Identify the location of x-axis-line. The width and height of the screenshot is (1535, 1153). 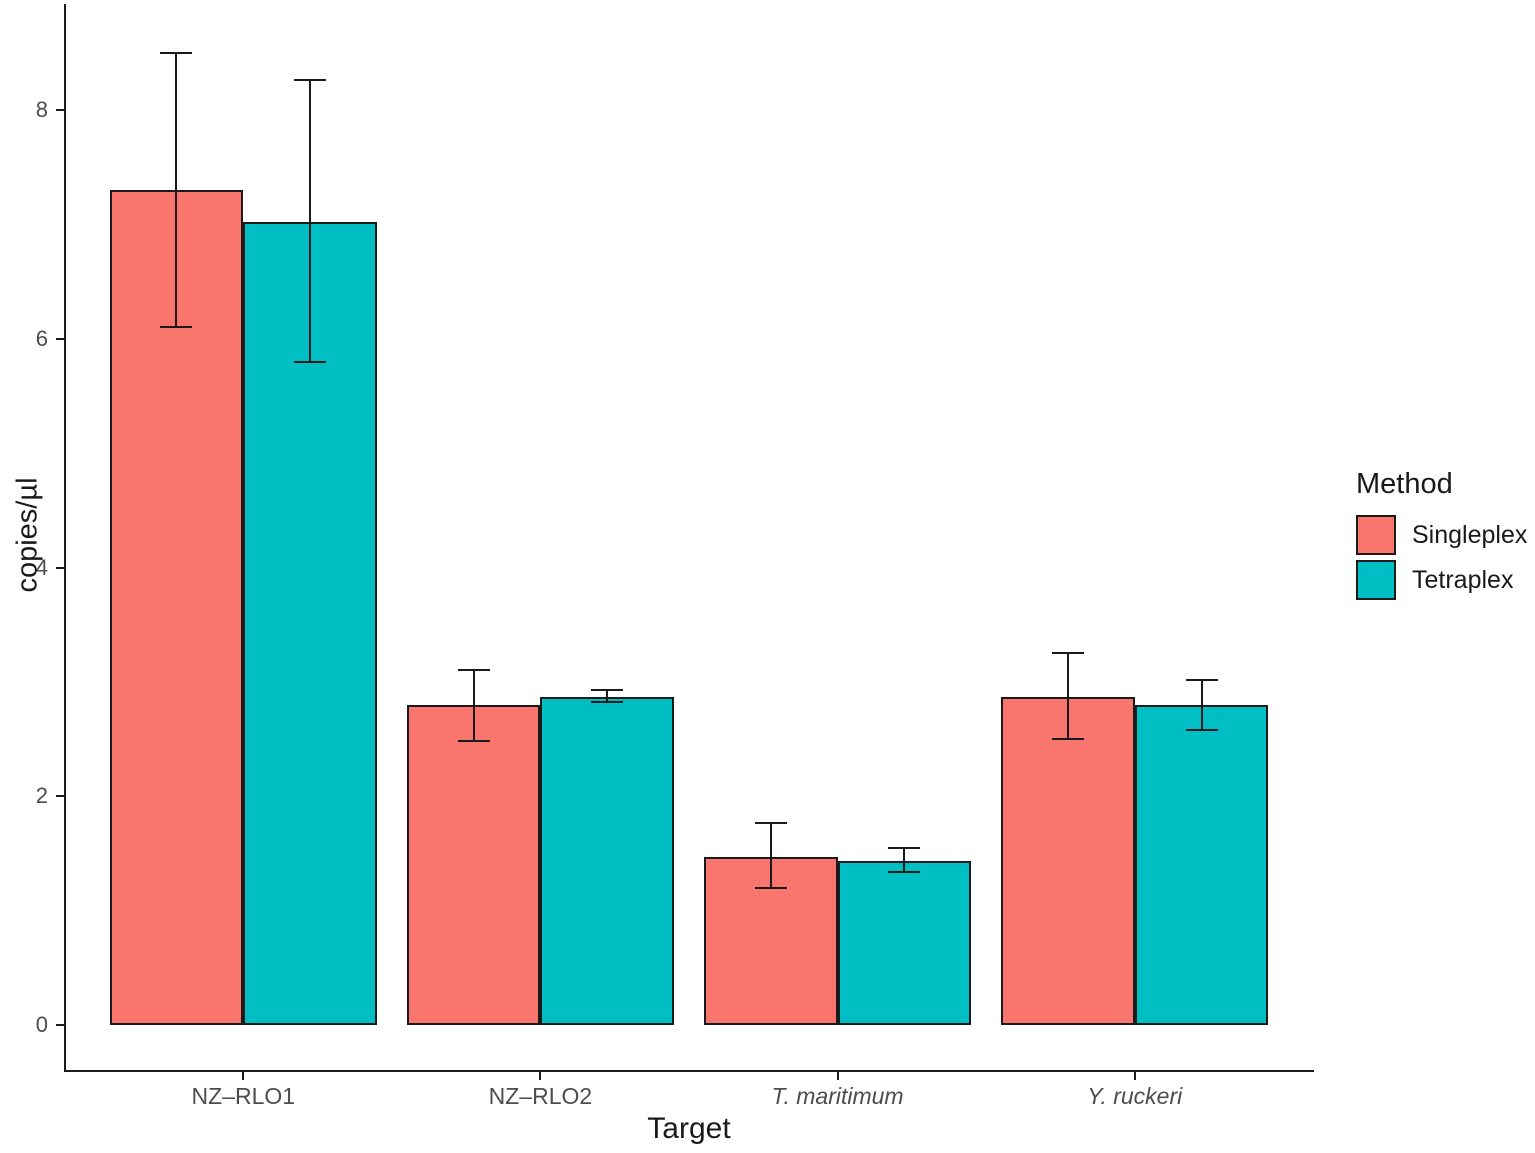
(689, 1071).